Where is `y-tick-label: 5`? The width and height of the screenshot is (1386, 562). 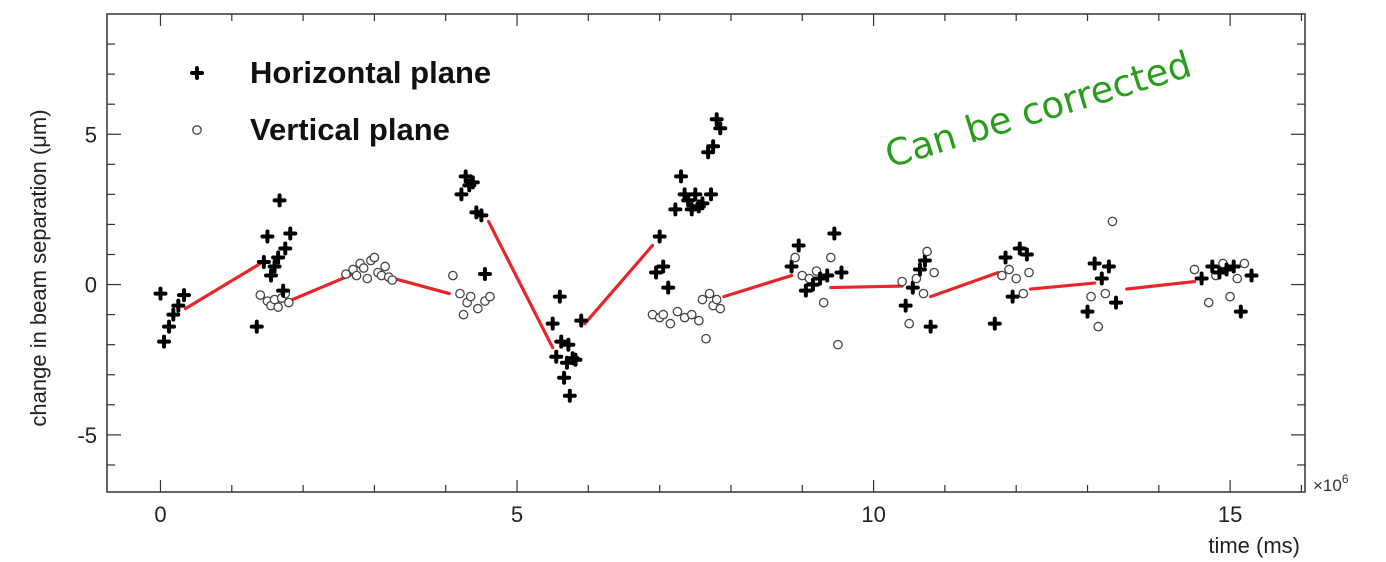
y-tick-label: 5 is located at coordinates (91, 134).